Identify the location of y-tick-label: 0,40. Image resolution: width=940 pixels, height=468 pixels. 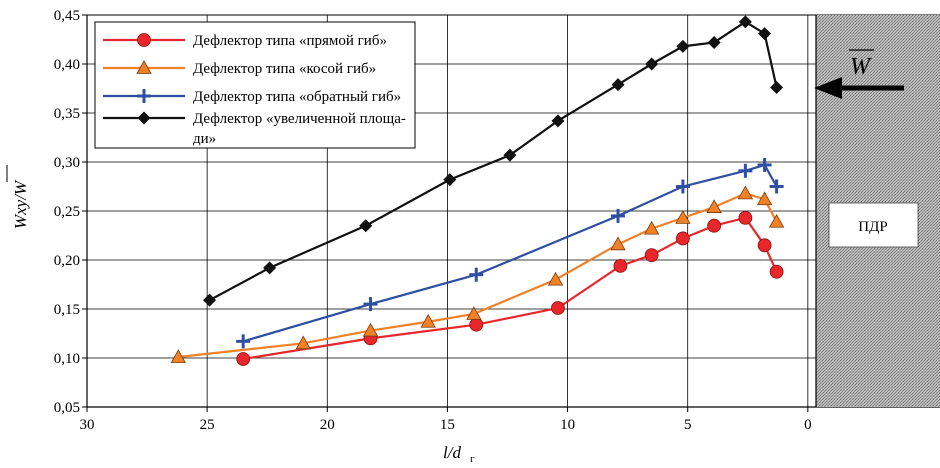
(67, 65).